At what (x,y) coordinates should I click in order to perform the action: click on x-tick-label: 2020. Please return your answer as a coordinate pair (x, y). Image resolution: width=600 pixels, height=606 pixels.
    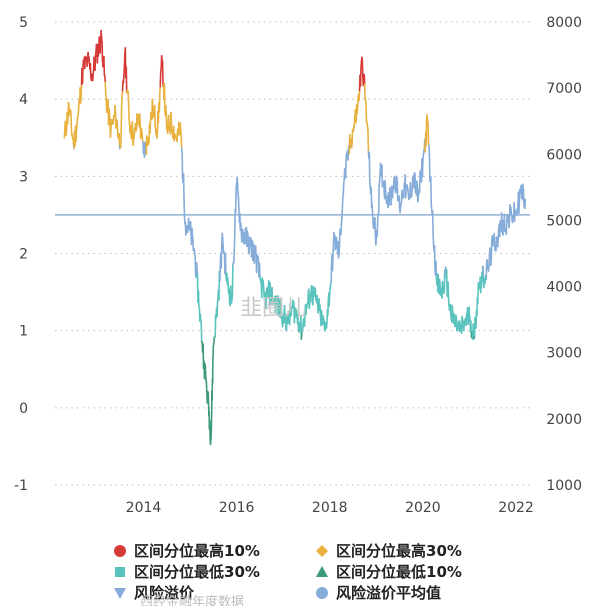
    Looking at the image, I should click on (423, 508).